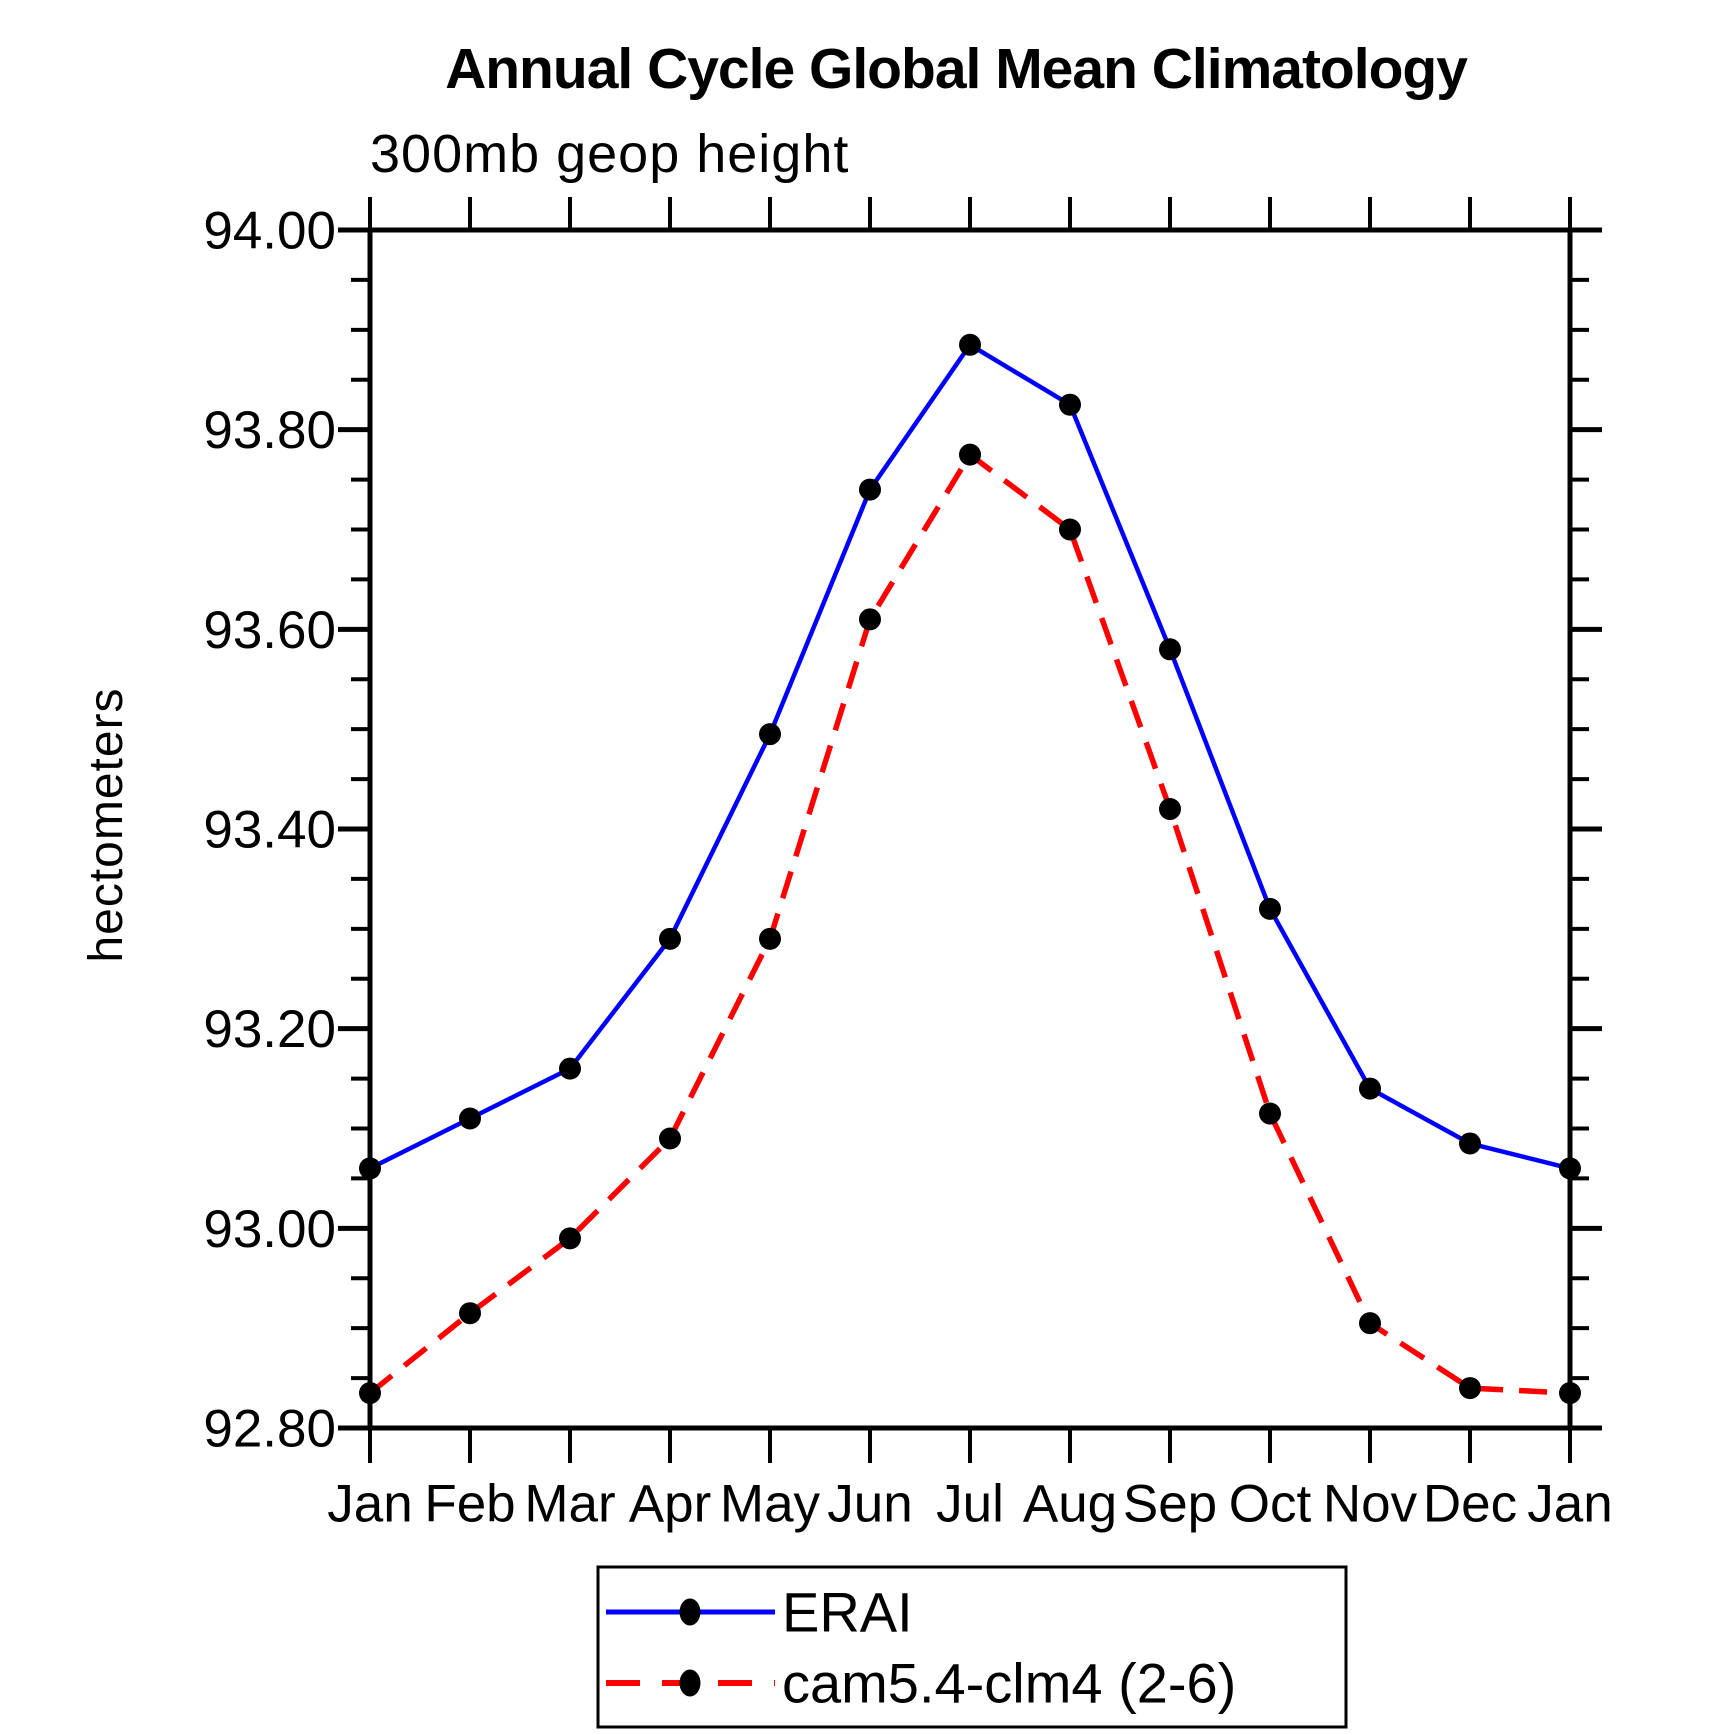  Describe the element at coordinates (956, 69) in the screenshot. I see `chart-title: Annual Cycle Global Mean Climatology` at that location.